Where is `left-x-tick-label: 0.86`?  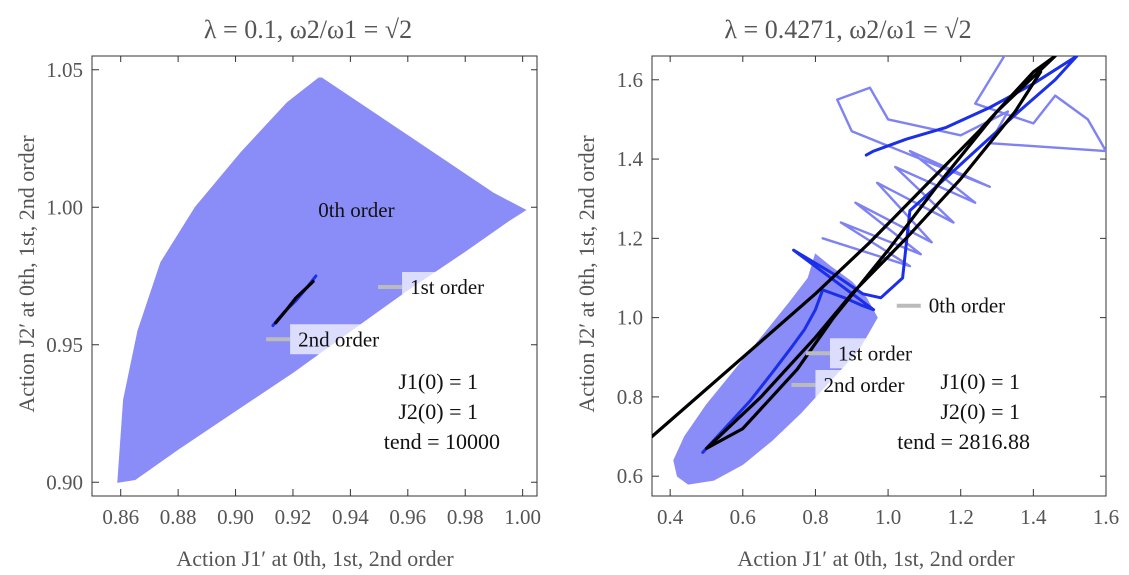 left-x-tick-label: 0.86 is located at coordinates (120, 517).